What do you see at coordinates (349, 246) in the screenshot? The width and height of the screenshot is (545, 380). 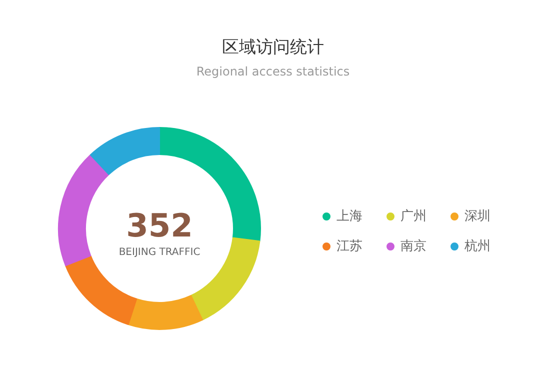 I see `legend-label: 江苏` at bounding box center [349, 246].